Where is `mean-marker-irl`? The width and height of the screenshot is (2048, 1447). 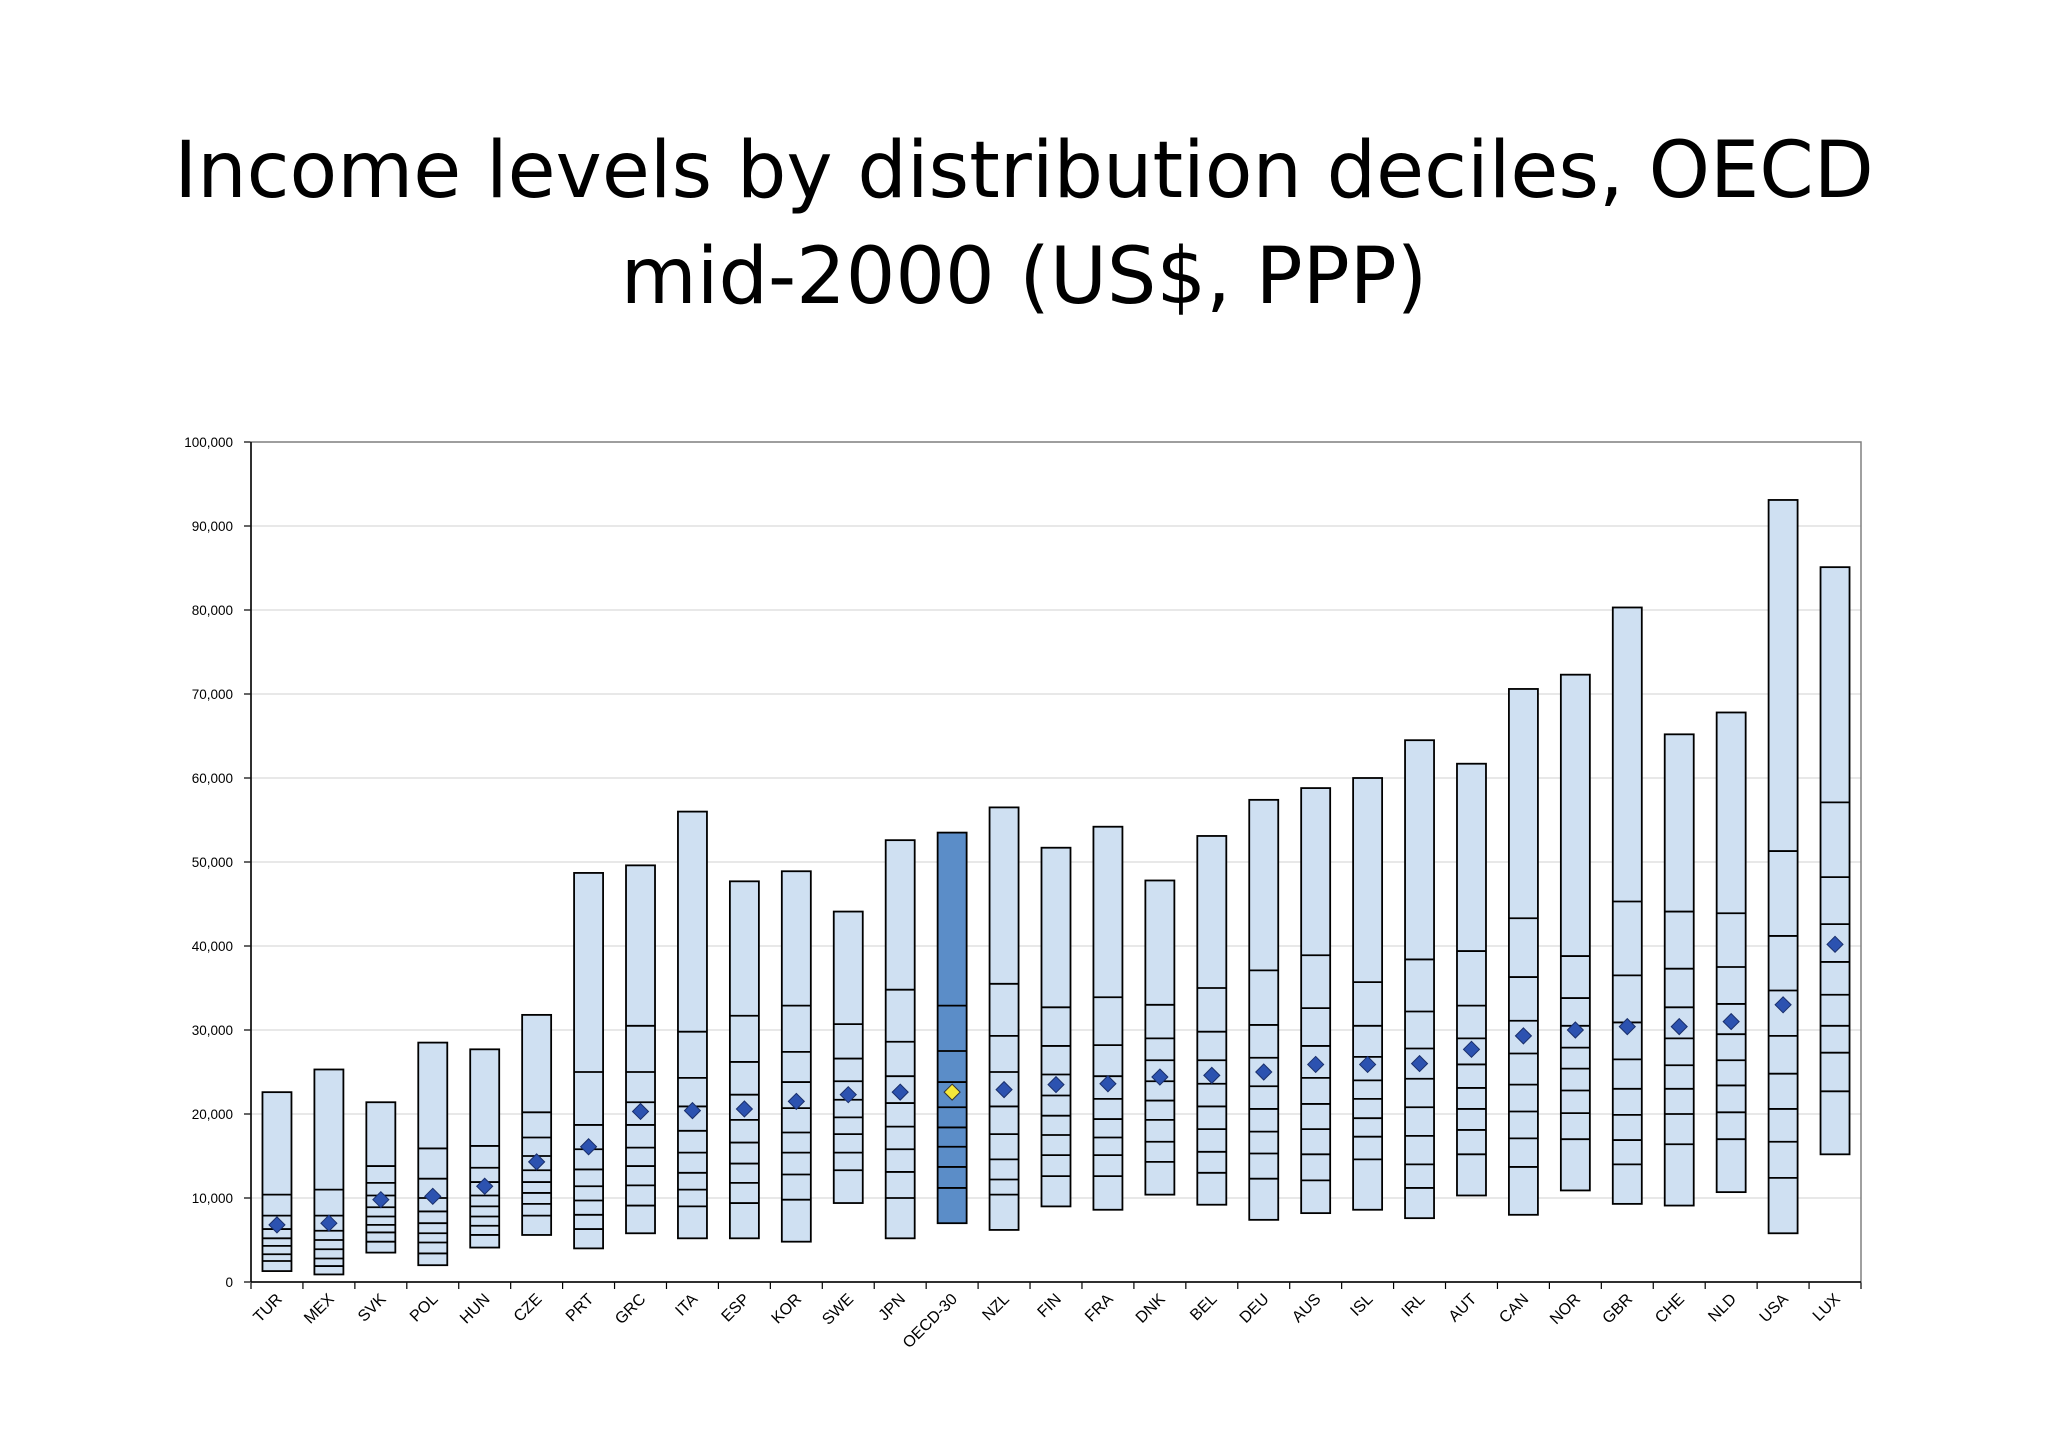 mean-marker-irl is located at coordinates (1419, 1063).